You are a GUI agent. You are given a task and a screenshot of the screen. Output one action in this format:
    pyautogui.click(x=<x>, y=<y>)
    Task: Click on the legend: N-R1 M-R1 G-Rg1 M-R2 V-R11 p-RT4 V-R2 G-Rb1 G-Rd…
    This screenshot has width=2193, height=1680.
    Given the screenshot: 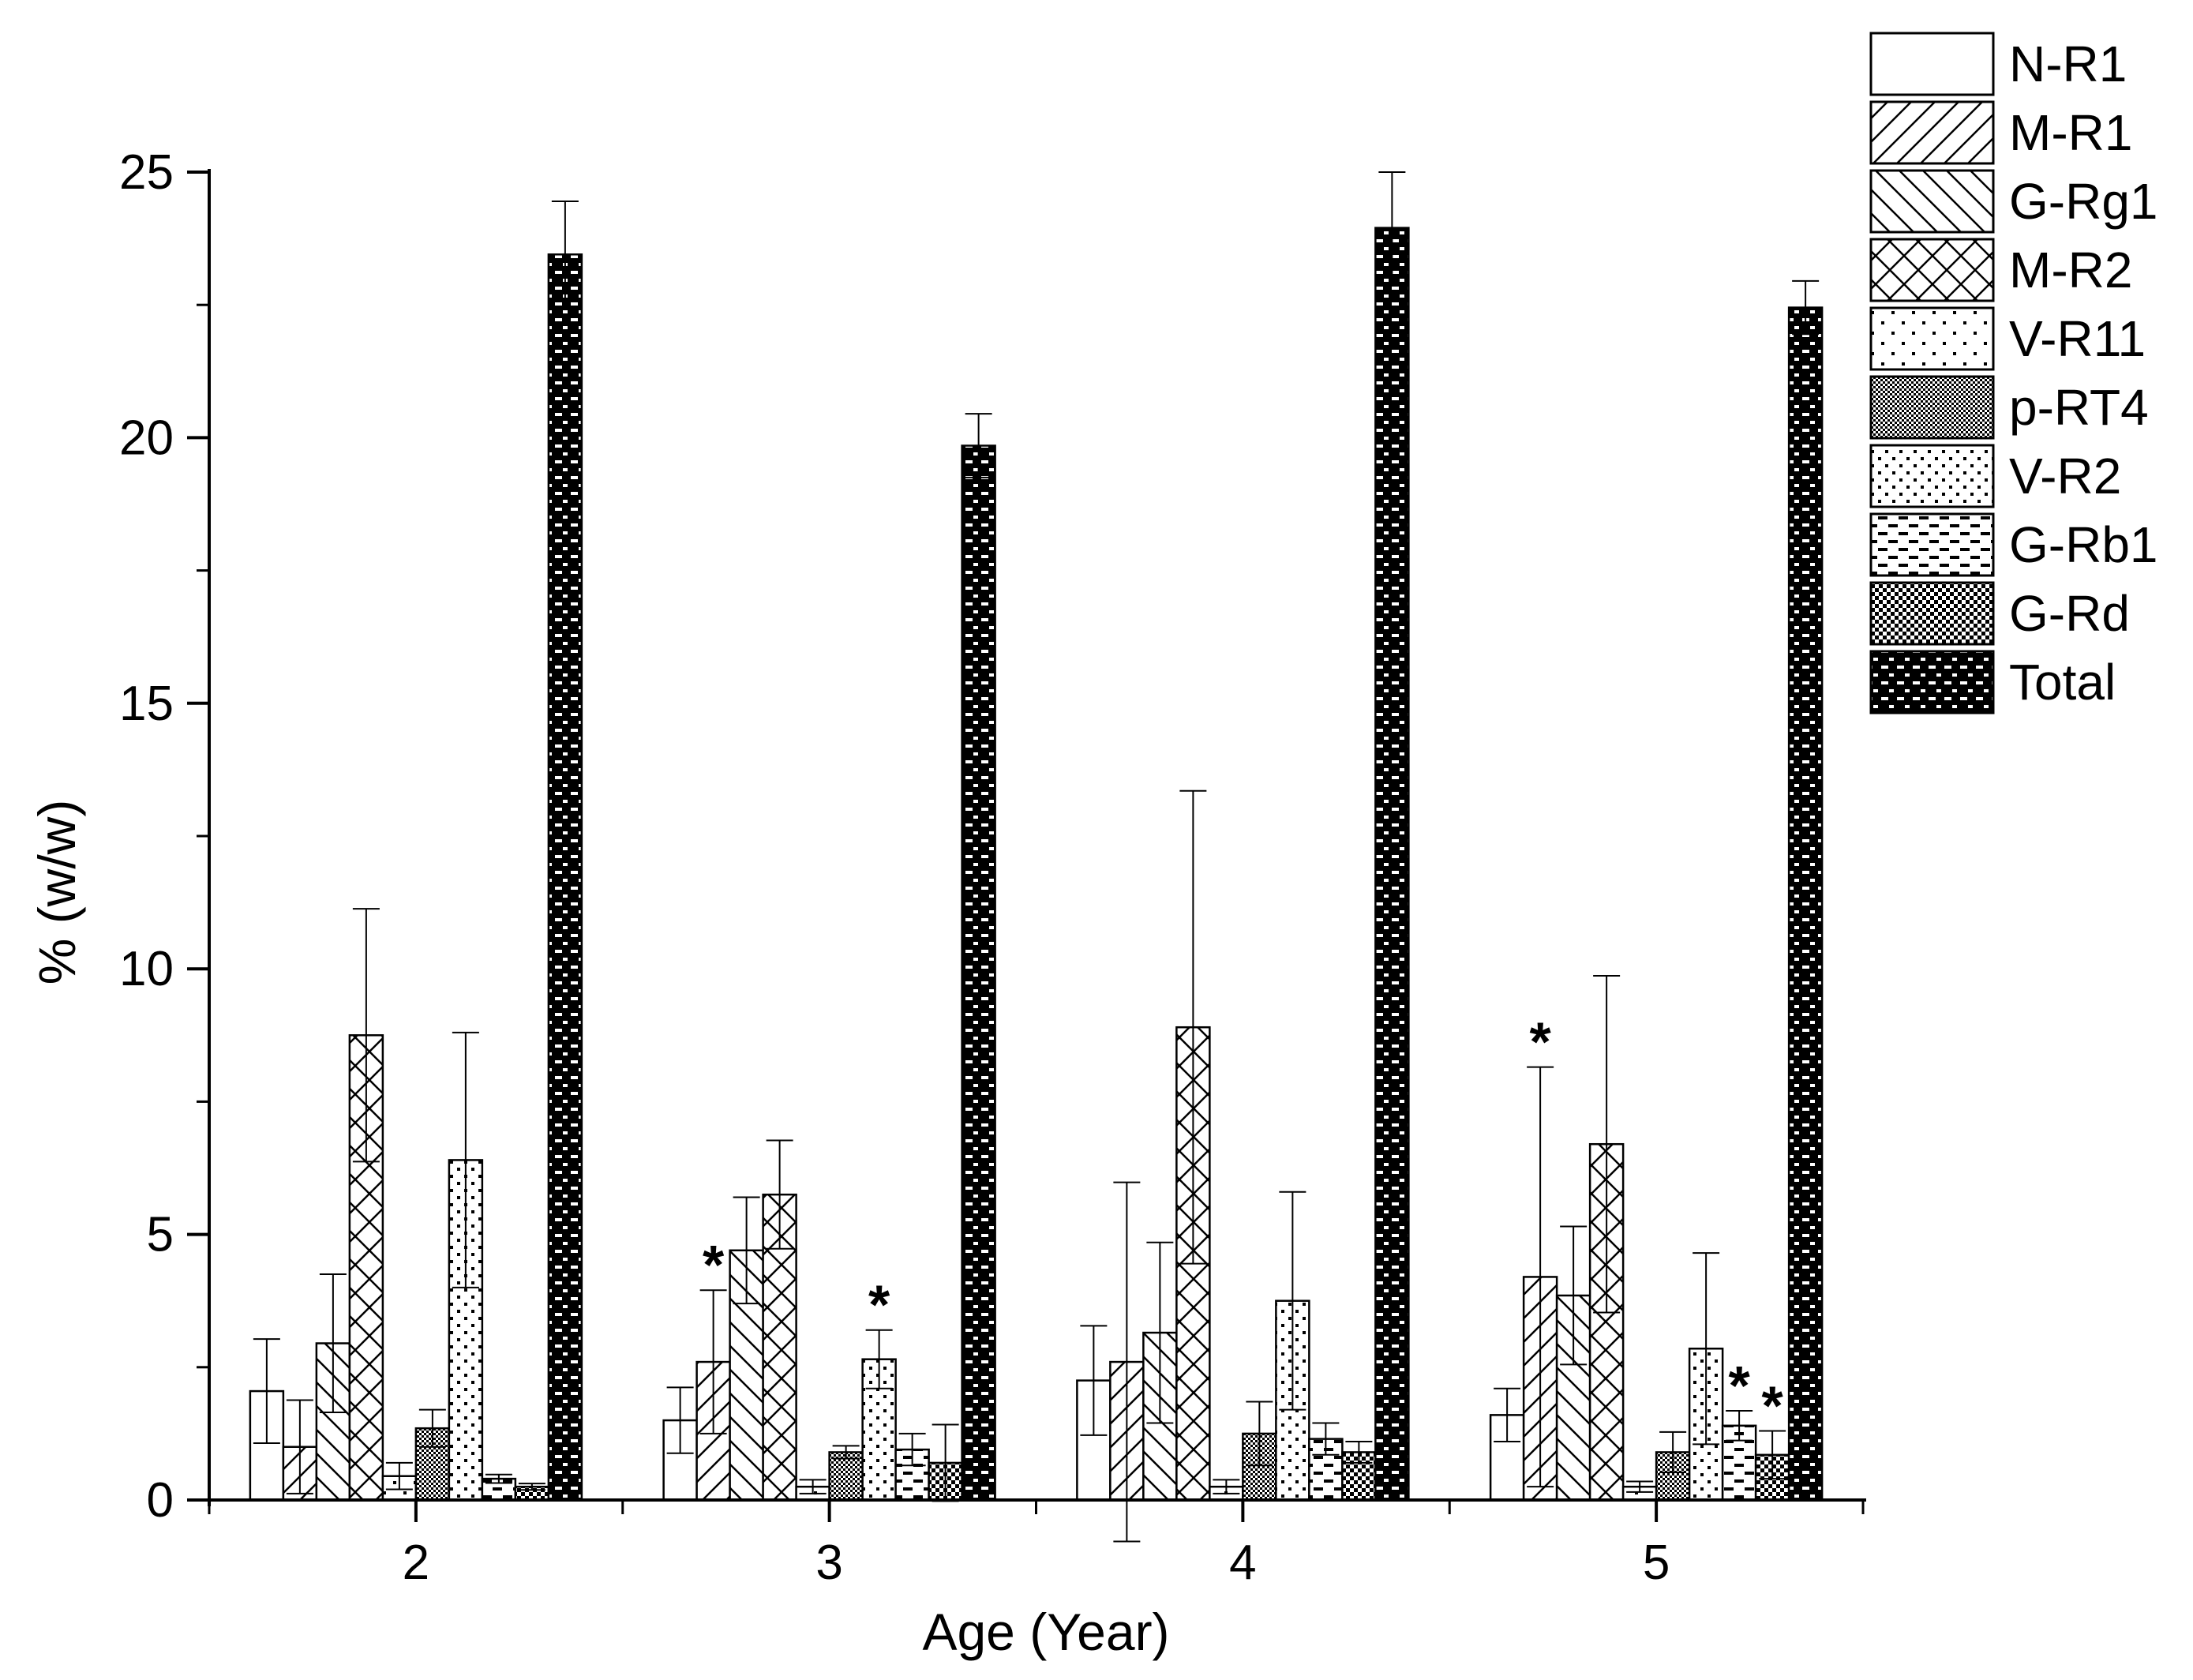 What is the action you would take?
    pyautogui.click(x=2013, y=373)
    